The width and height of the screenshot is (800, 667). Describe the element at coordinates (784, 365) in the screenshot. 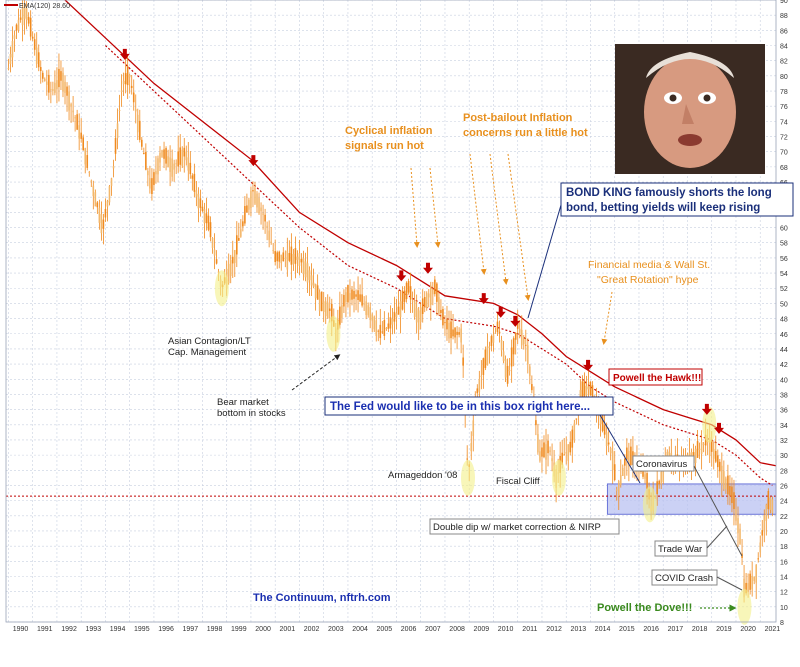

I see `y-tick-label: 42` at that location.